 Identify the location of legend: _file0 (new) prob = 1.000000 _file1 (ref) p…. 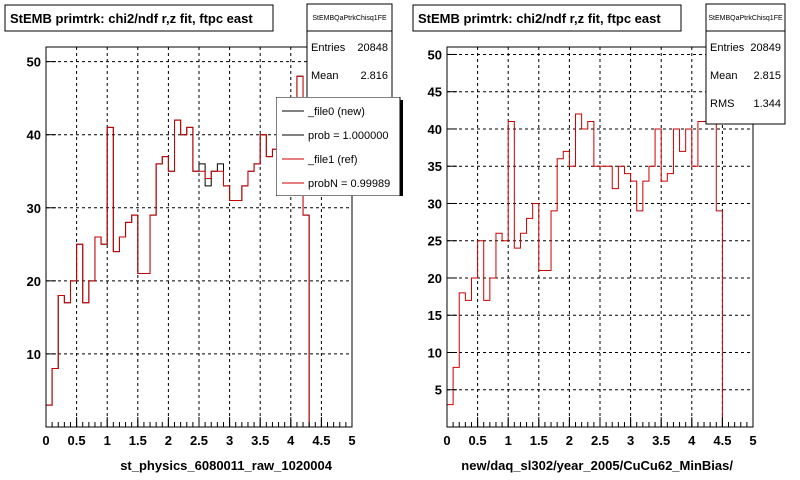
(339, 146).